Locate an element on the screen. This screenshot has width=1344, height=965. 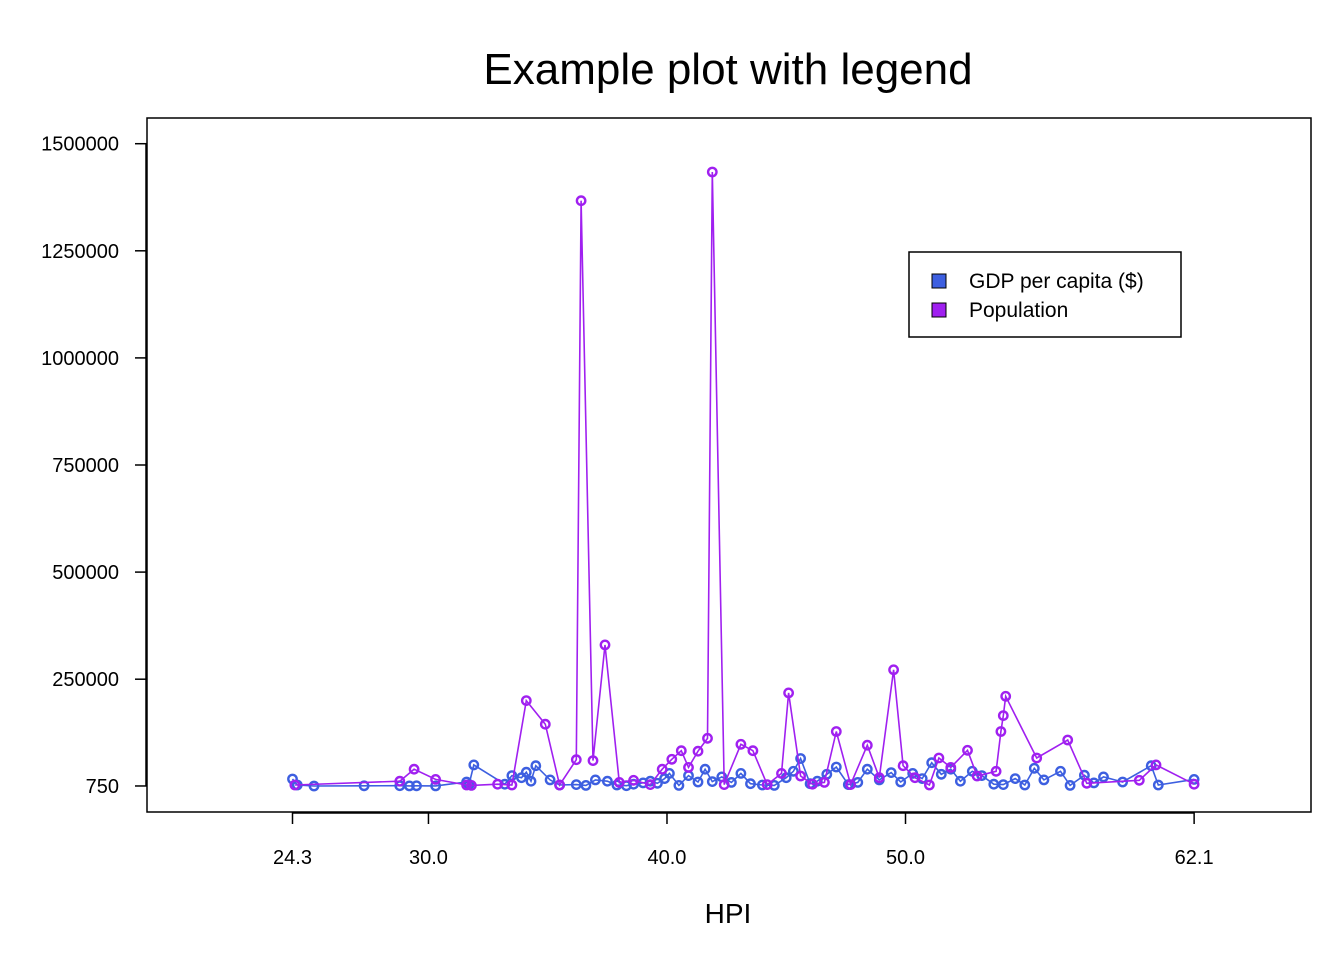
legend-box is located at coordinates (1045, 294).